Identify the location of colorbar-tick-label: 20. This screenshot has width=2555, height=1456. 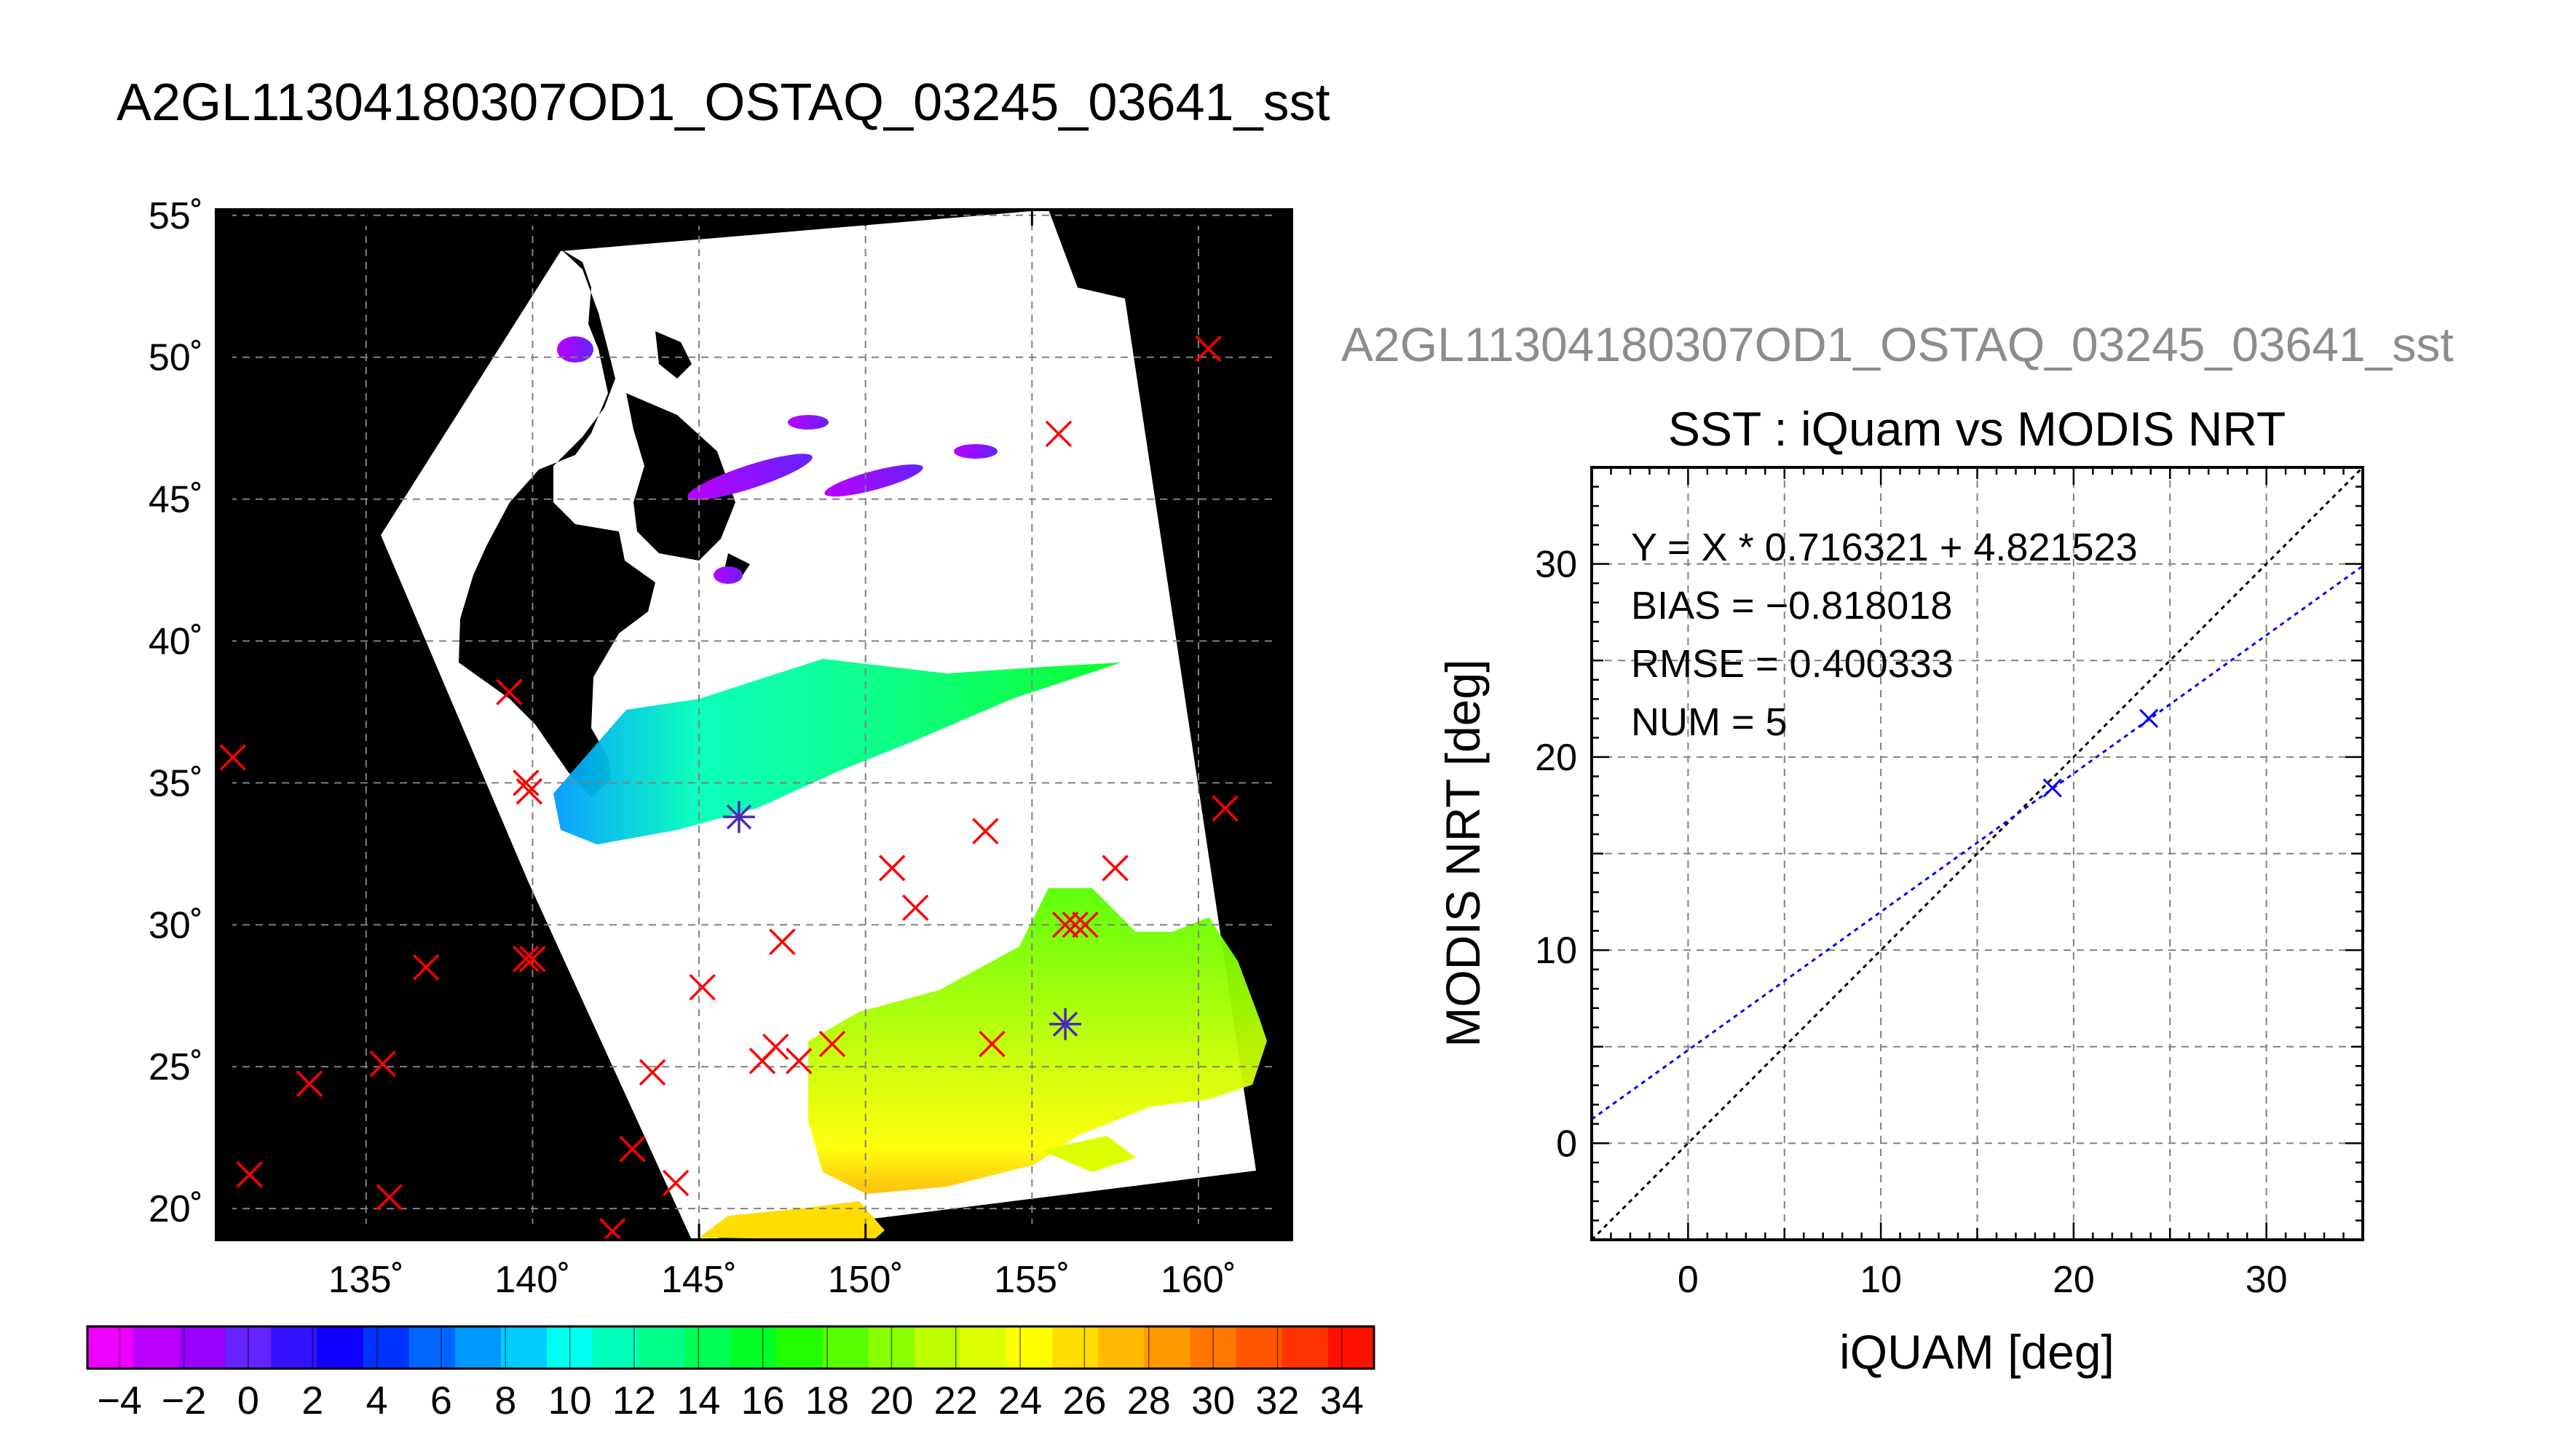
(891, 1401).